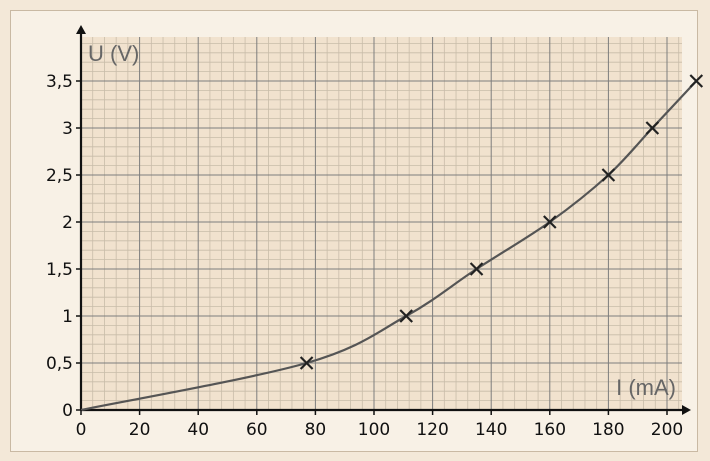 The image size is (710, 461). I want to click on y-tick-label: 0, so click(67, 411).